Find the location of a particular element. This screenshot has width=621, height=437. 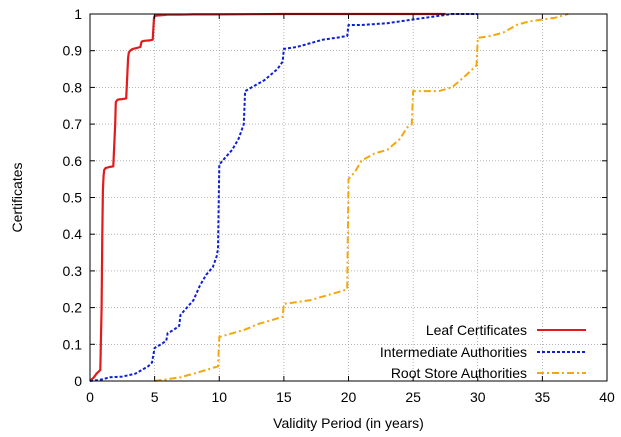

x-tick-label: 15 is located at coordinates (284, 397).